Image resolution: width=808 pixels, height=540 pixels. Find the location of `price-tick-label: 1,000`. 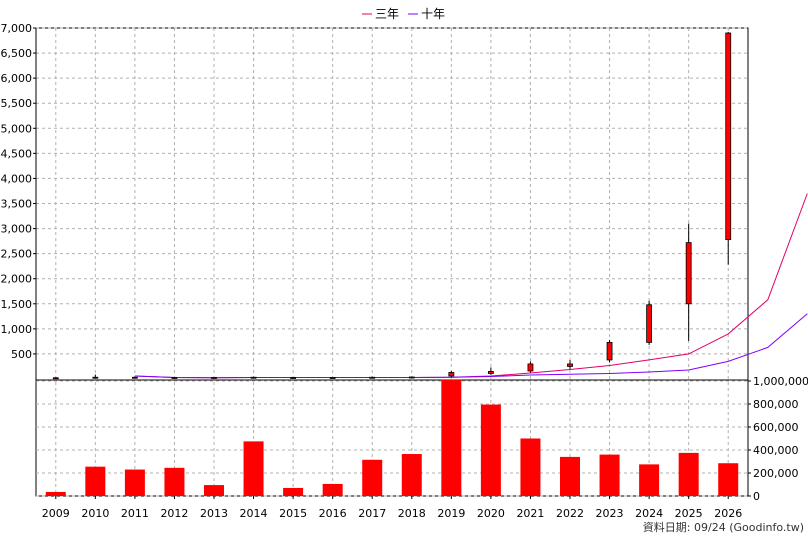

price-tick-label: 1,000 is located at coordinates (17, 329).